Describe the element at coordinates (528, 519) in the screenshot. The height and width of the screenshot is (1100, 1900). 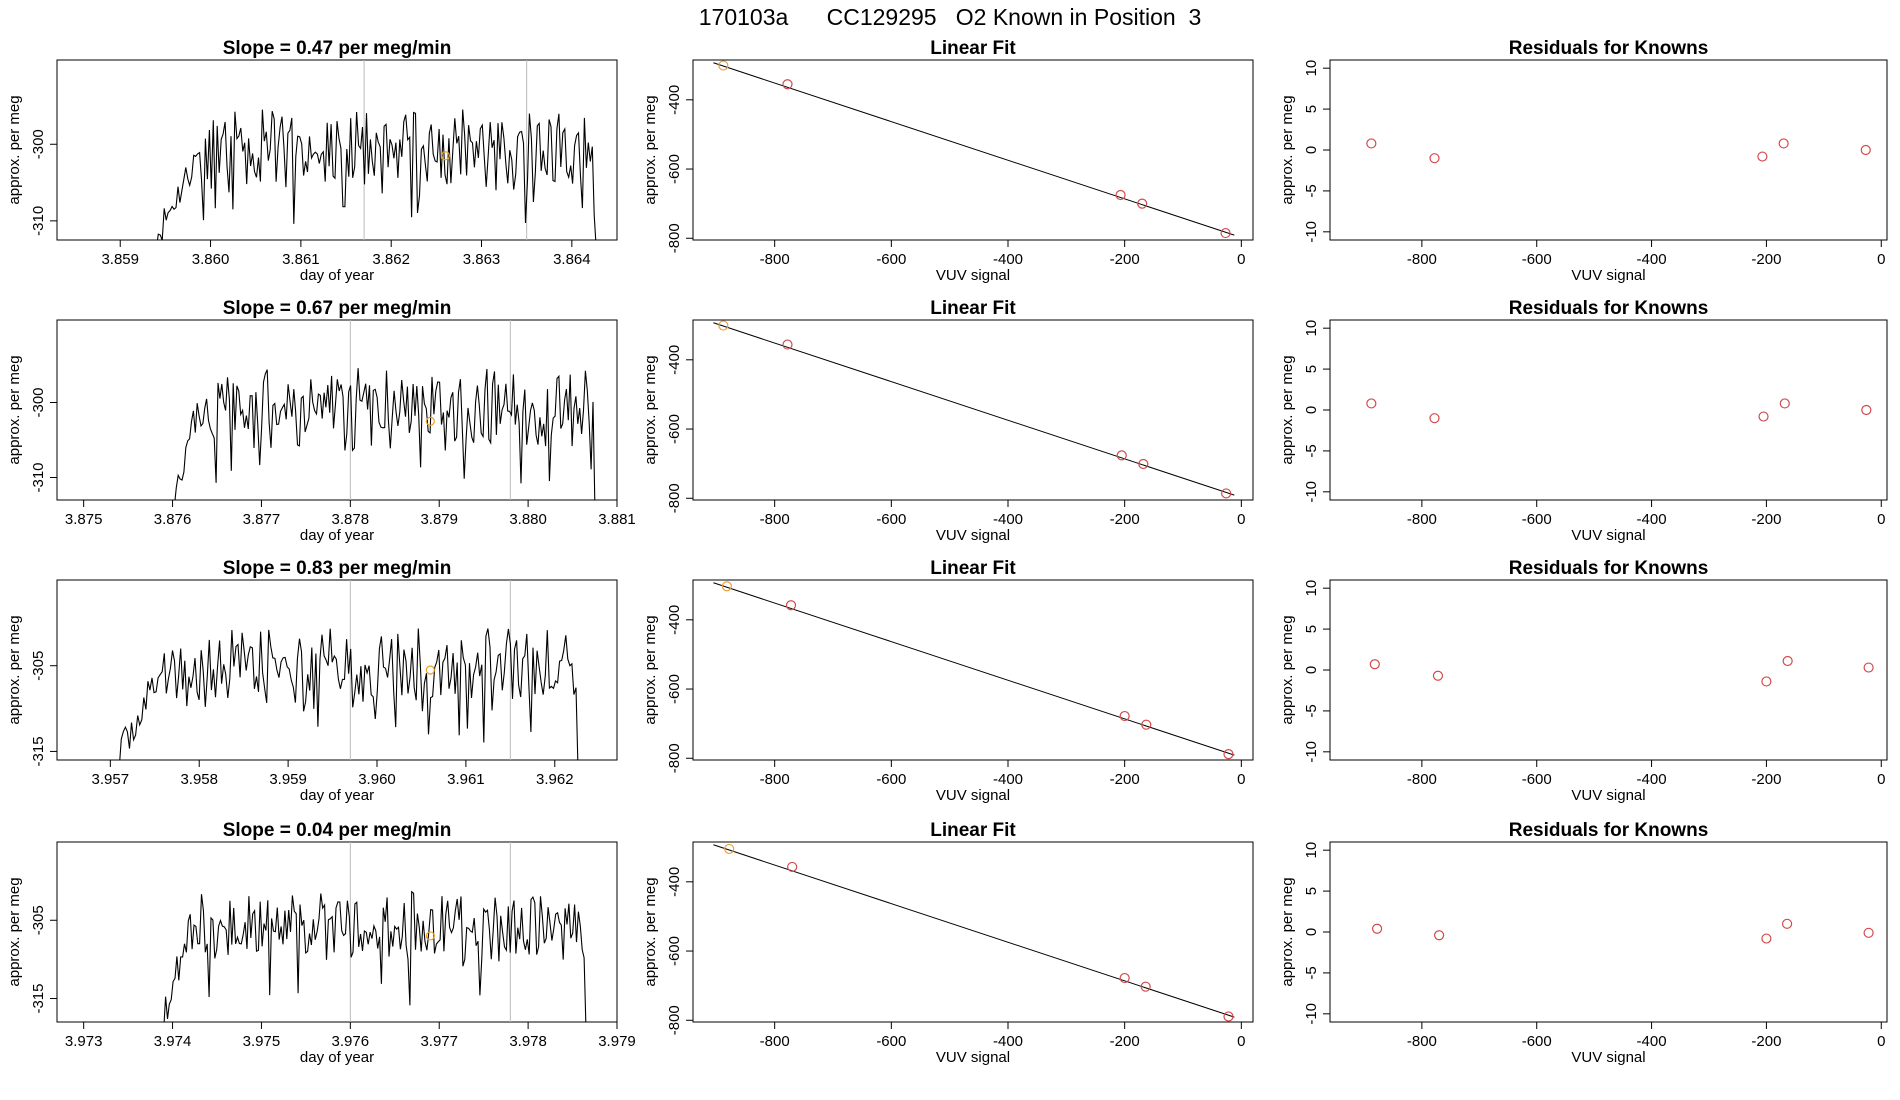
I see `x-tick-label: 3.880` at that location.